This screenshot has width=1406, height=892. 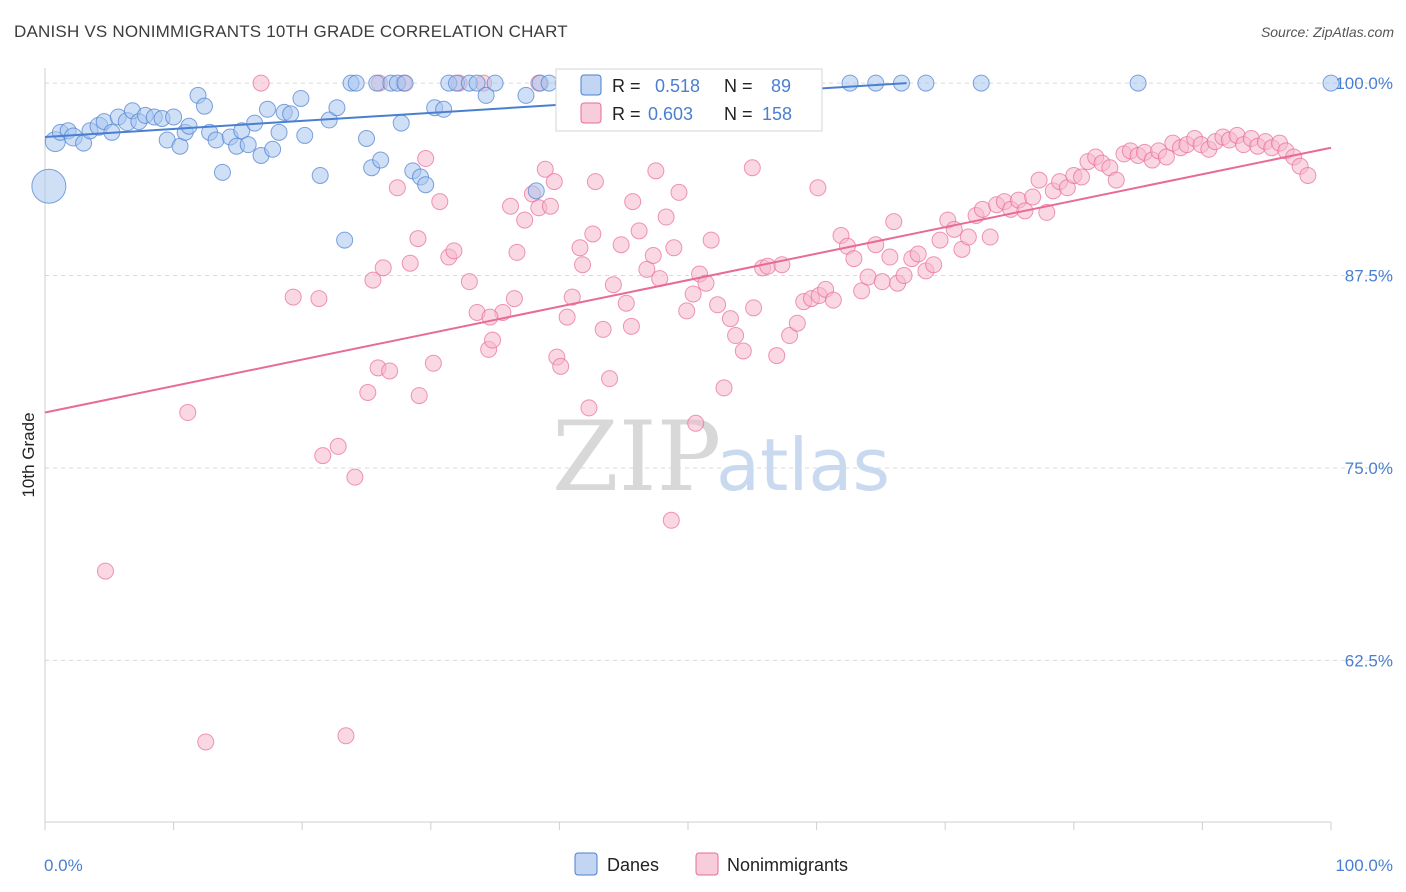 I want to click on y-tick-label: 62.5%, so click(x=1369, y=660).